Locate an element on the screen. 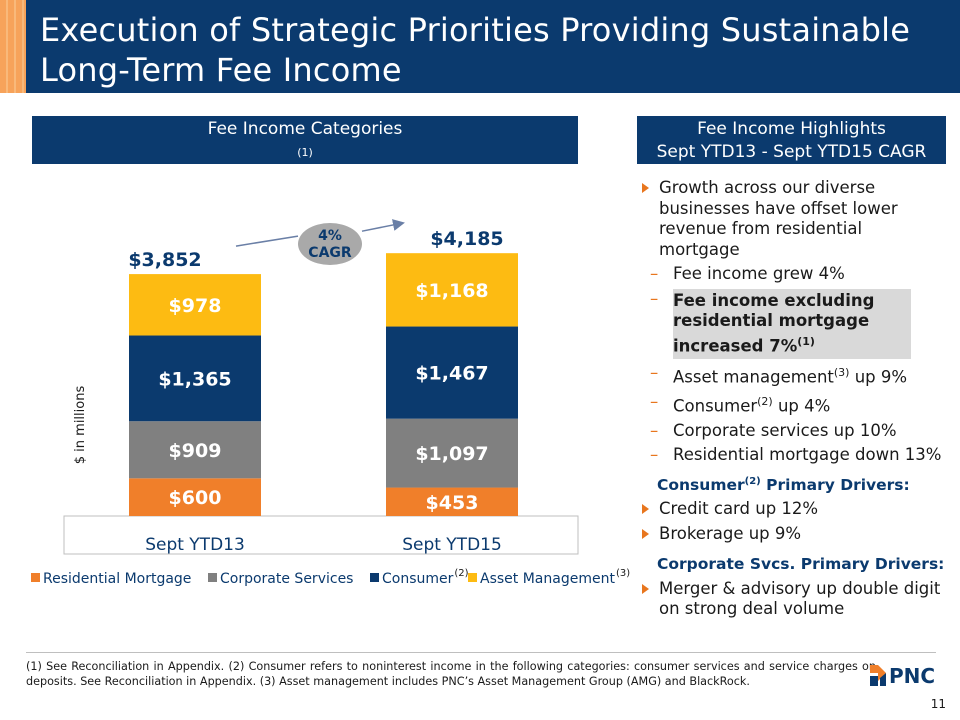  highlight-corp-services: Corporate services up 10% is located at coordinates (792, 431).